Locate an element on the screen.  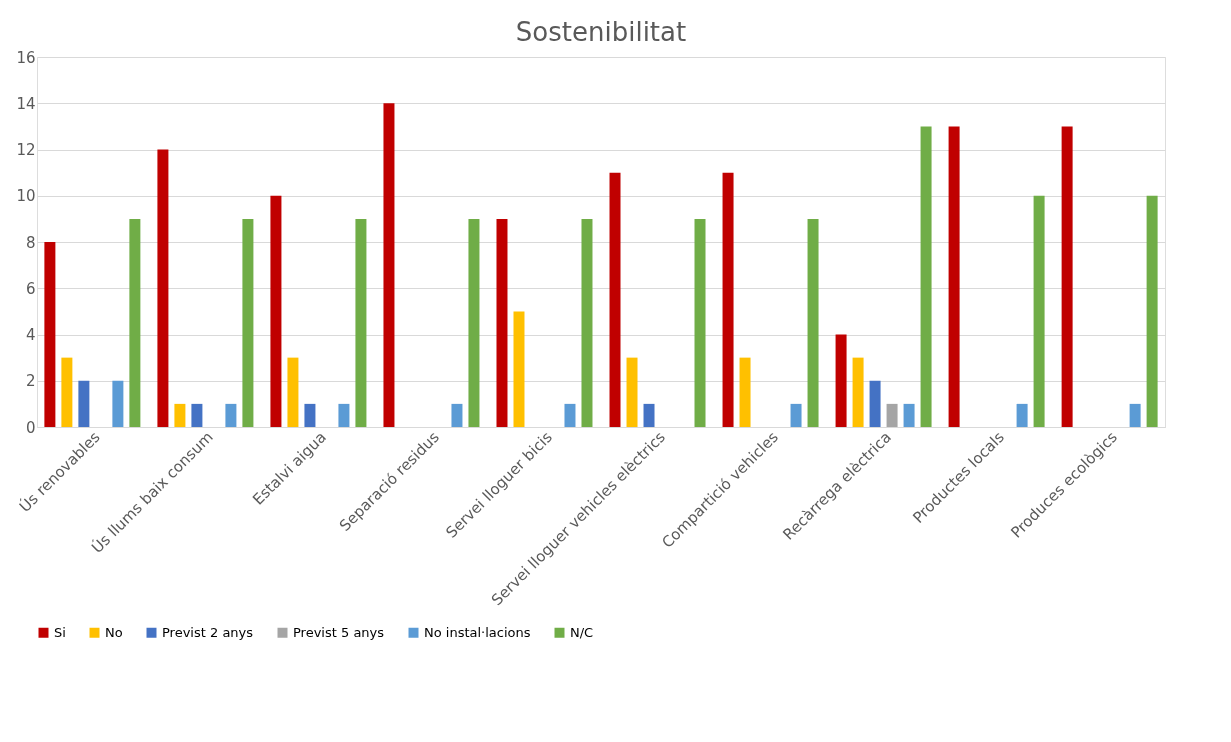
y-tick-label: 8 is located at coordinates (30, 242).